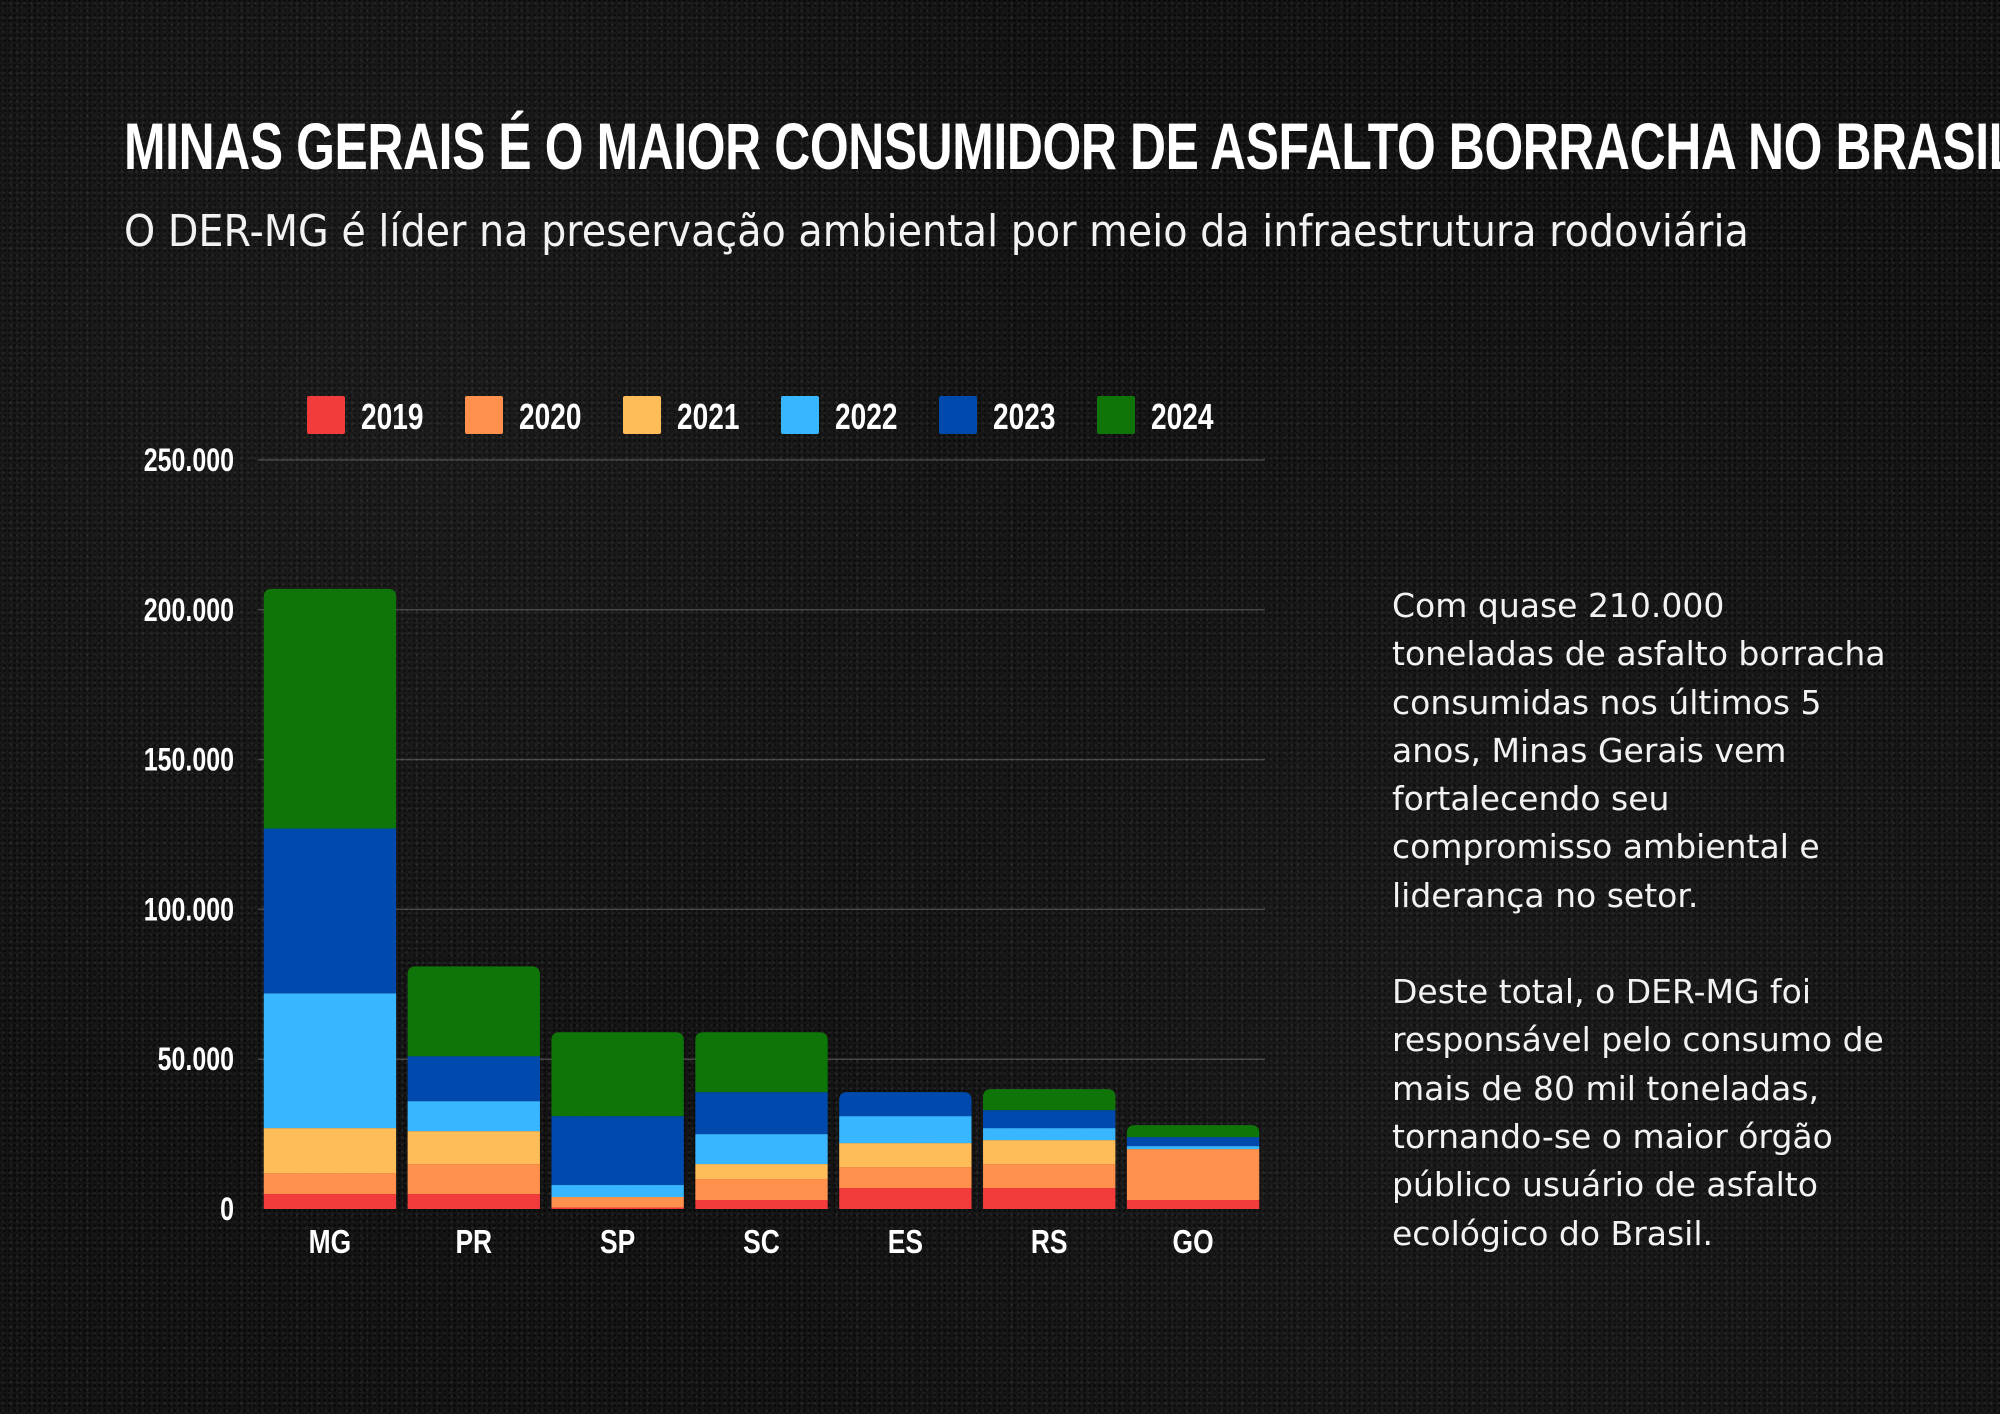 This screenshot has width=2000, height=1414. Describe the element at coordinates (330, 1242) in the screenshot. I see `x-tick-label-mg: MG` at that location.